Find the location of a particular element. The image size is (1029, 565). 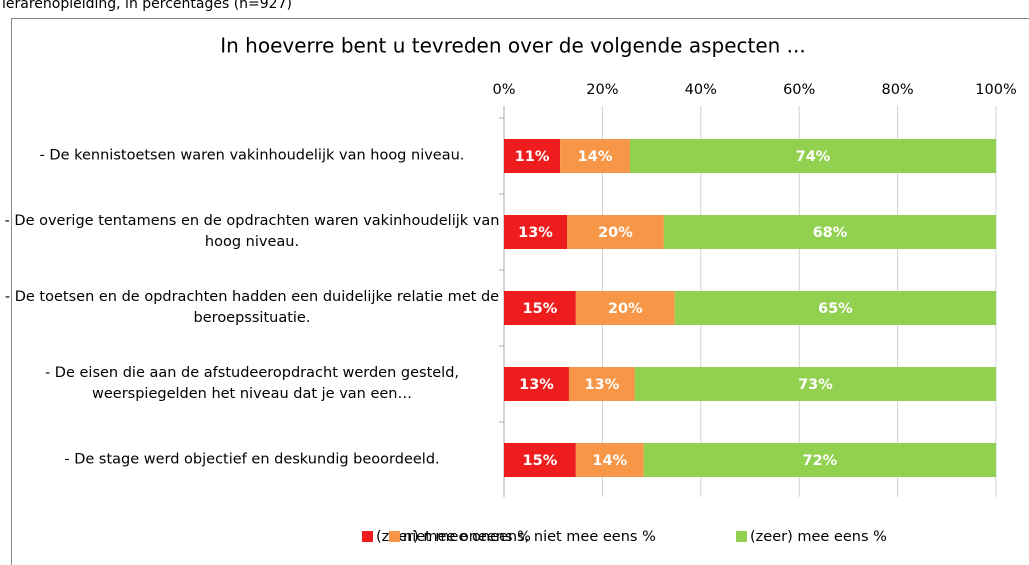

data-label: 68% is located at coordinates (830, 233).